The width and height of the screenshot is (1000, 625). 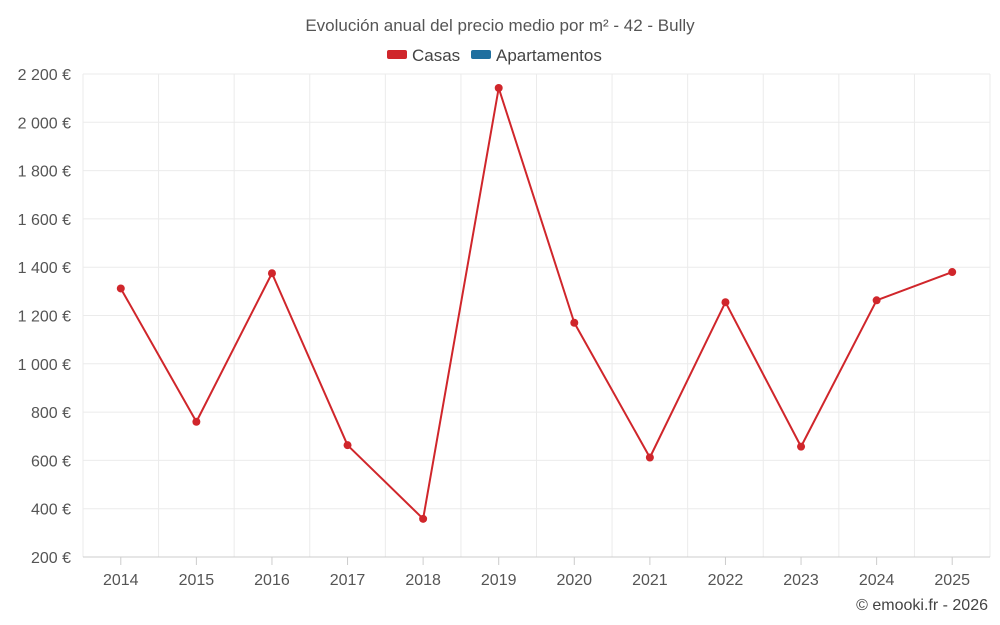 What do you see at coordinates (44, 365) in the screenshot?
I see `y-tick-label: 1 000 €` at bounding box center [44, 365].